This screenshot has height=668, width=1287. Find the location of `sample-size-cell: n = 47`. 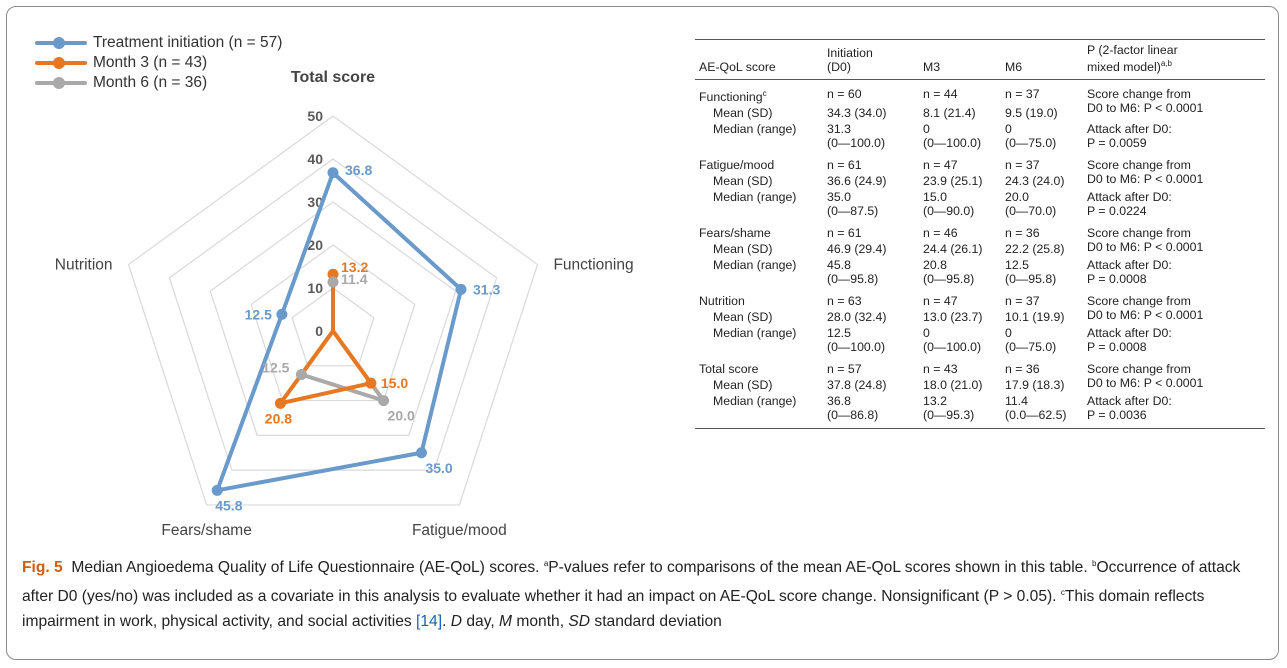

sample-size-cell: n = 47 is located at coordinates (940, 301).